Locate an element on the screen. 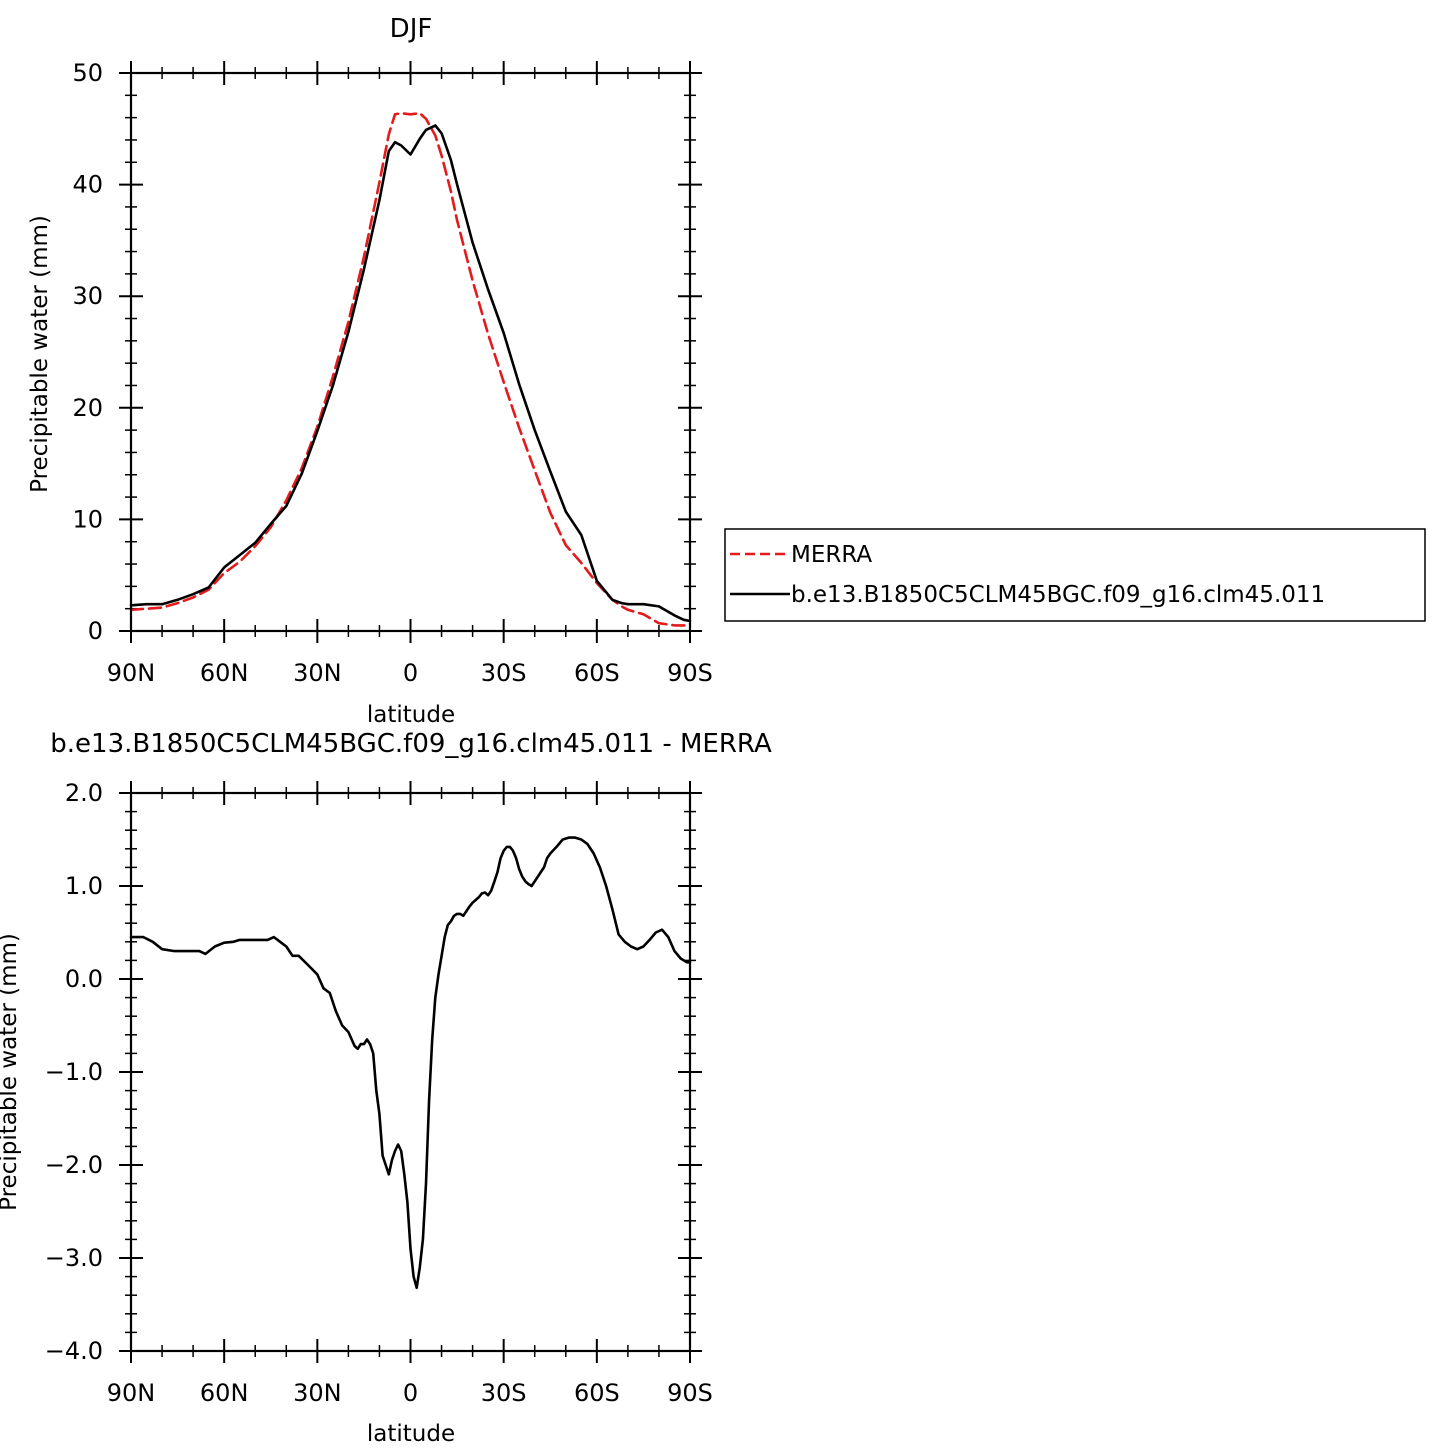 The image size is (1452, 1452). top-chart-ylabel: Precipitable water (mm) is located at coordinates (40, 354).